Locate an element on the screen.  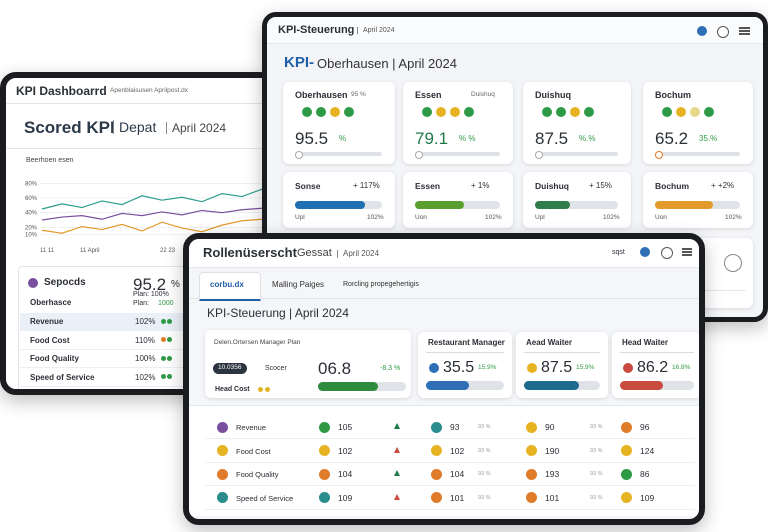
dept: Depat is located at coordinates (134, 127).